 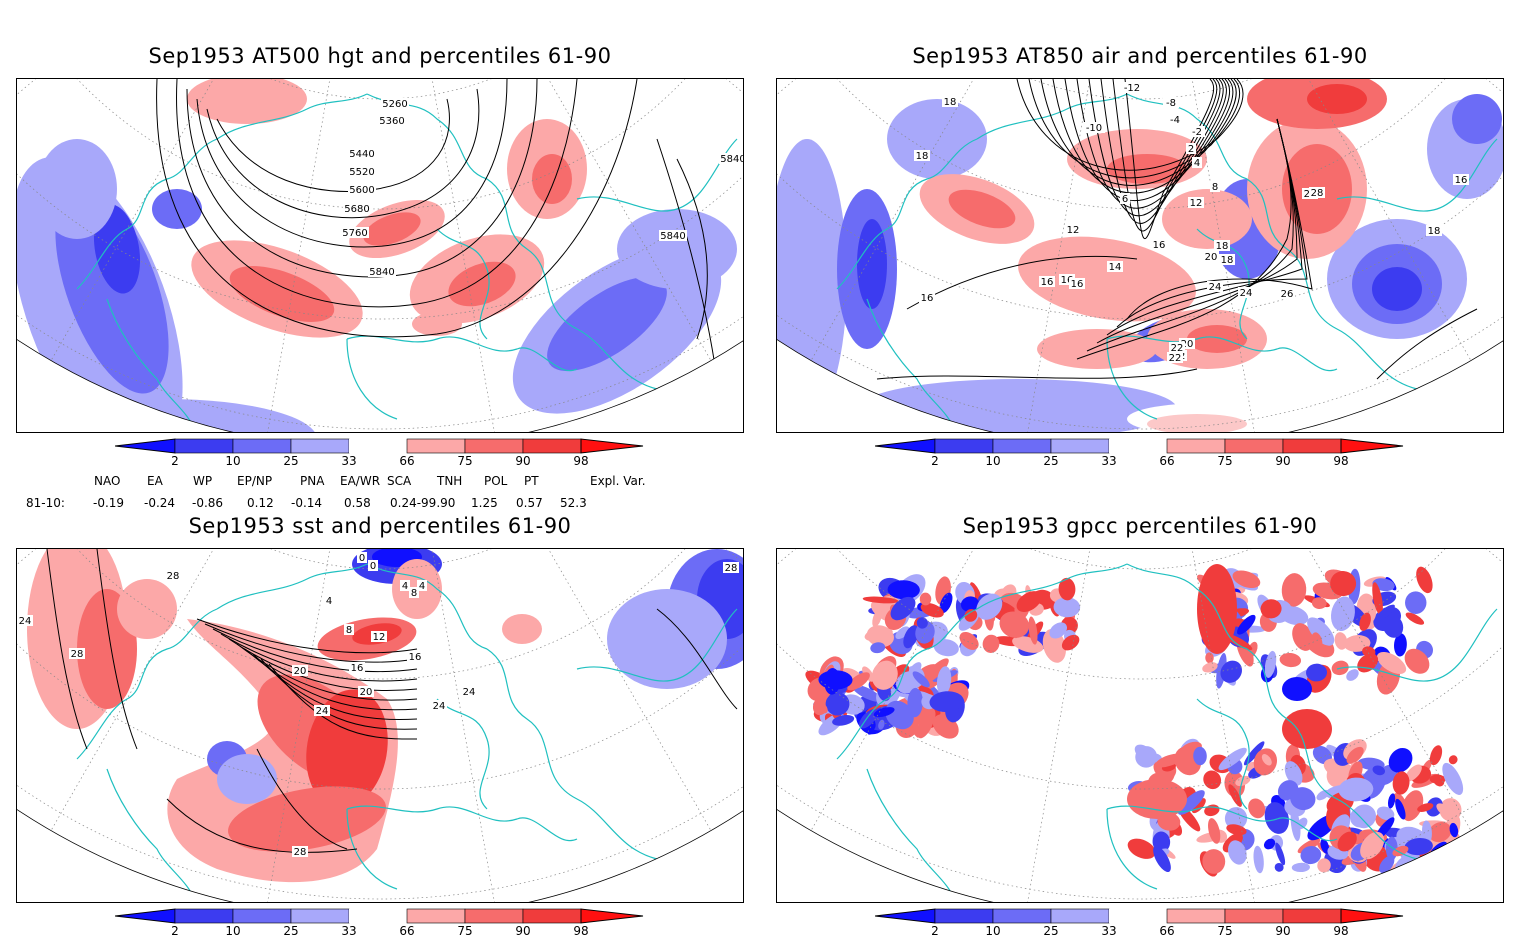 I want to click on colorbar-arrow-high, so click(x=1372, y=916).